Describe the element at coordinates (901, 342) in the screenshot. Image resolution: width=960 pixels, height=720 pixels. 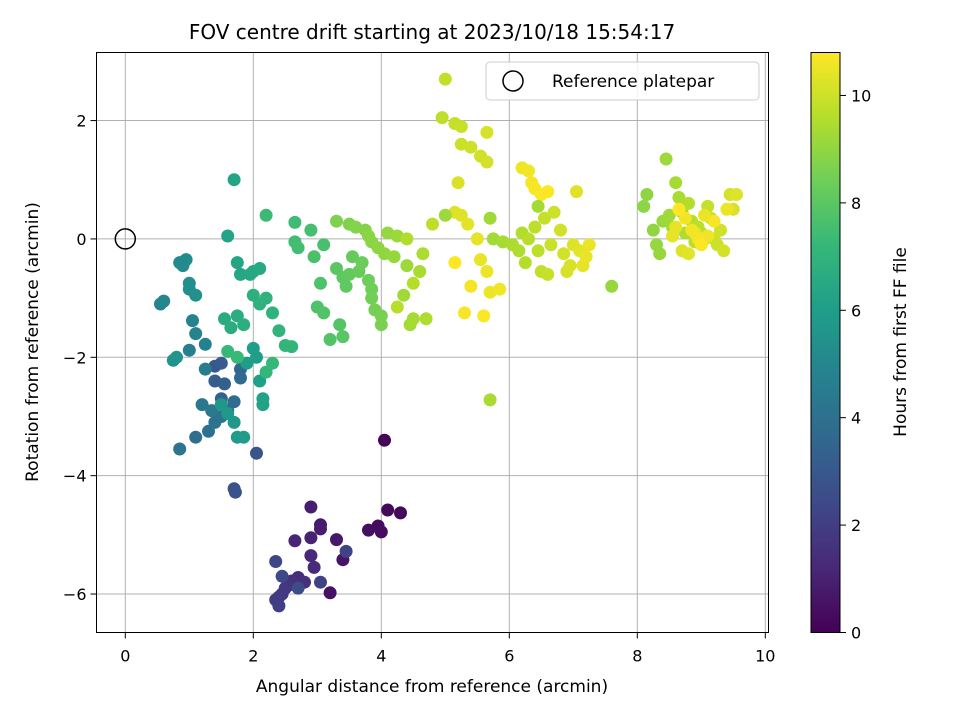
I see `colorbar-label: Hours from first FF file` at that location.